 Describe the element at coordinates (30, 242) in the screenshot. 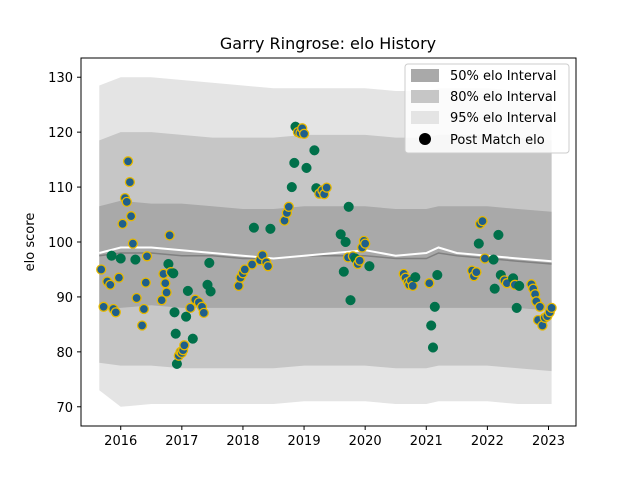

I see `y-axis-label: elo score` at that location.